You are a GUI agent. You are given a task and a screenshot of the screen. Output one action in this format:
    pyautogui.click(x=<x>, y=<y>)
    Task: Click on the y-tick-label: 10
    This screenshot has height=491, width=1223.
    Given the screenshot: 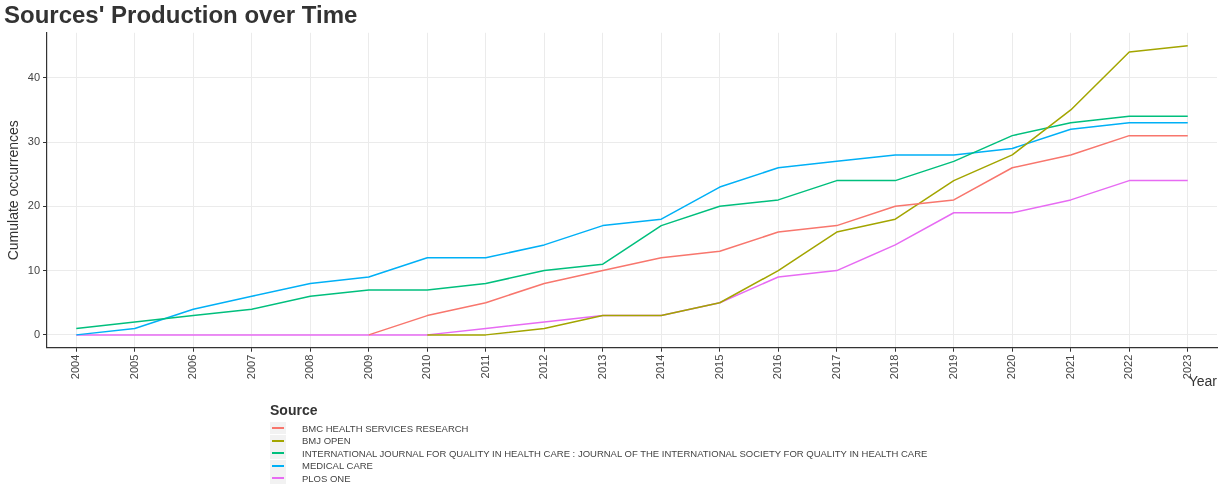 What is the action you would take?
    pyautogui.click(x=34, y=269)
    